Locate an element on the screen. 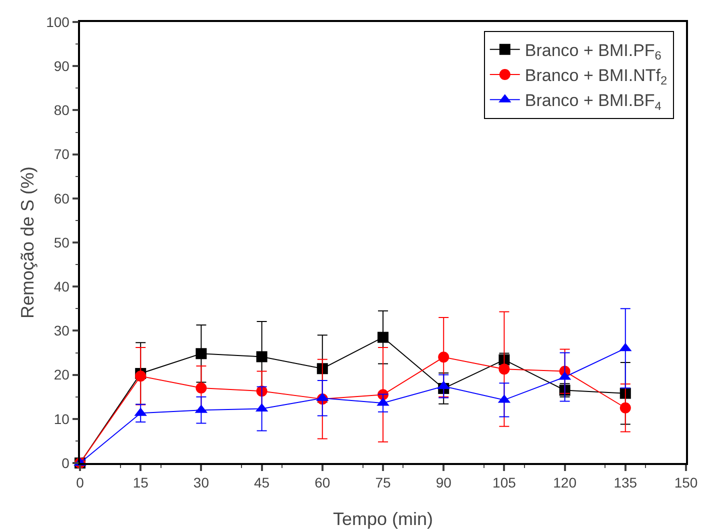 The image size is (704, 529). legend-label: Branco + BMI.NTf$_{2}$ is located at coordinates (596, 77).